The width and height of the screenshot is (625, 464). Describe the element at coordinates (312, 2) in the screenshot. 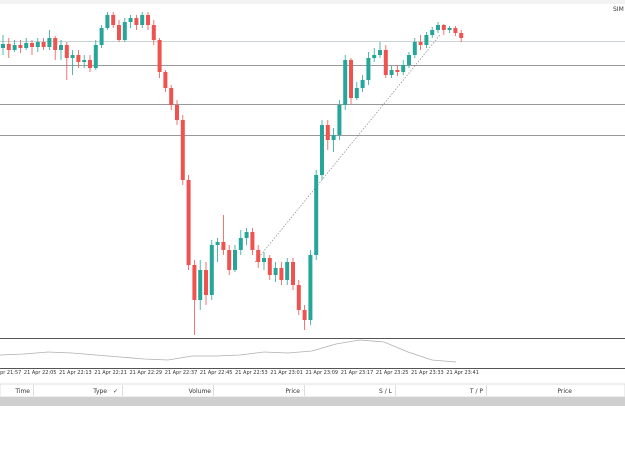

I see `toolbar` at that location.